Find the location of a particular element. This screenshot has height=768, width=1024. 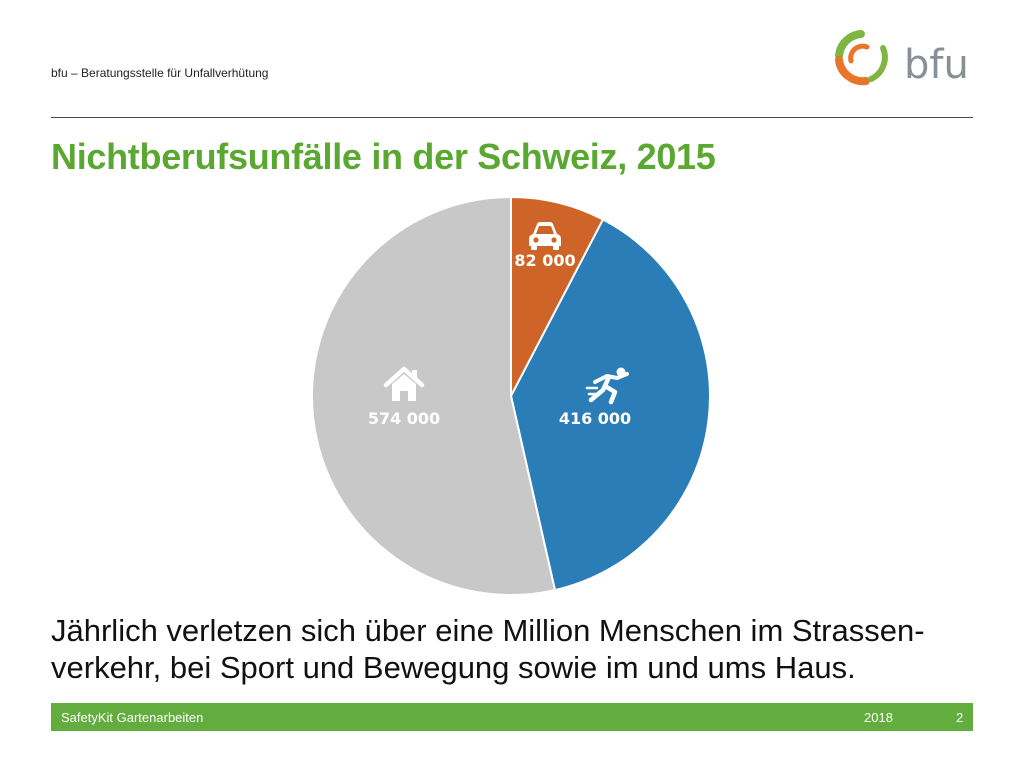

car-icon is located at coordinates (545, 236).